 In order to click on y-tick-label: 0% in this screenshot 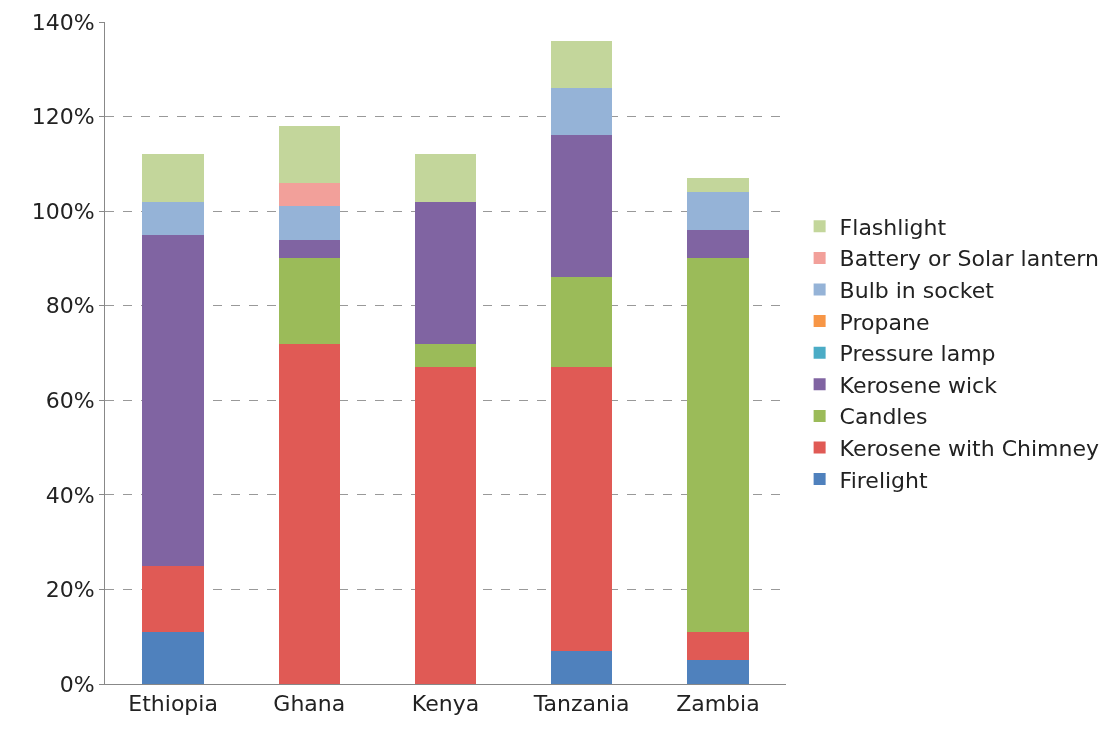, I will do `click(77, 684)`.